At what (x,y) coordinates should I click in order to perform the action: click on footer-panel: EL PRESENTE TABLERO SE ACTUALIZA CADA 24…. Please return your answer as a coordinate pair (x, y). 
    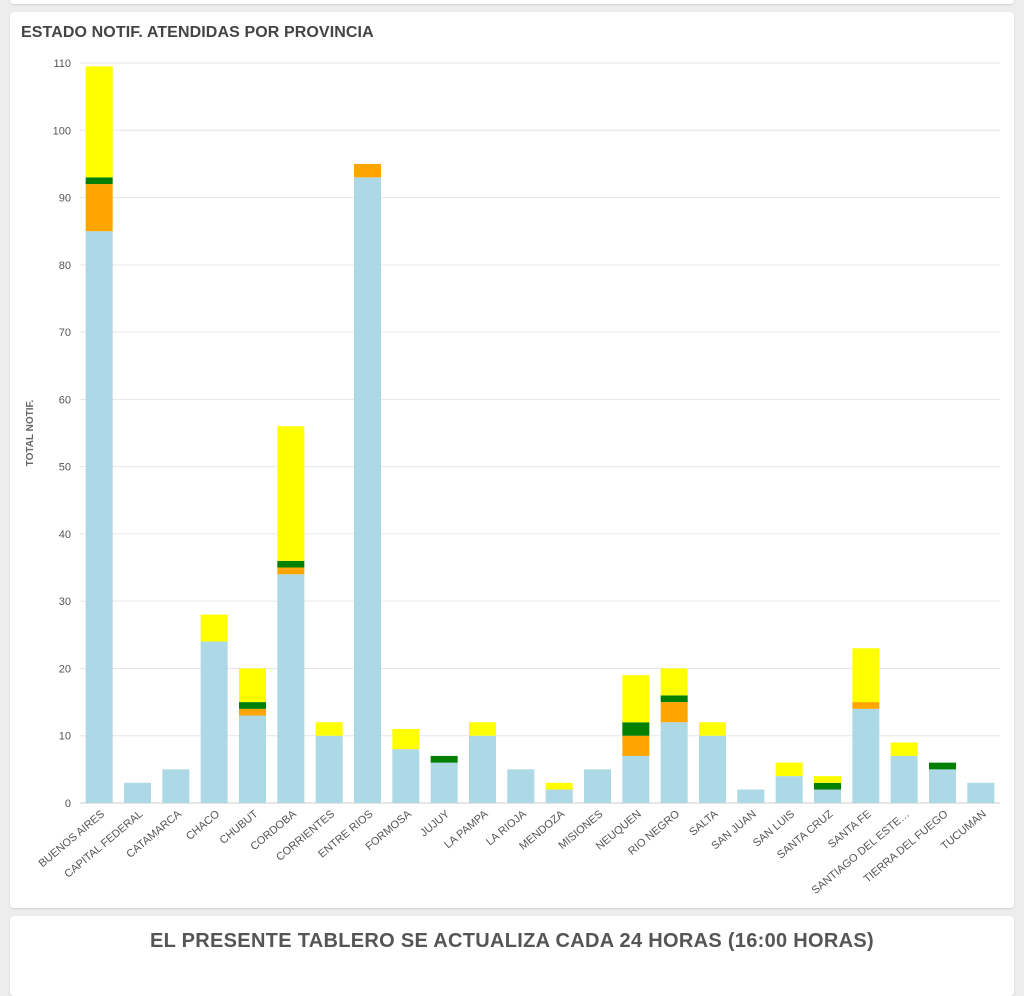
    Looking at the image, I should click on (512, 956).